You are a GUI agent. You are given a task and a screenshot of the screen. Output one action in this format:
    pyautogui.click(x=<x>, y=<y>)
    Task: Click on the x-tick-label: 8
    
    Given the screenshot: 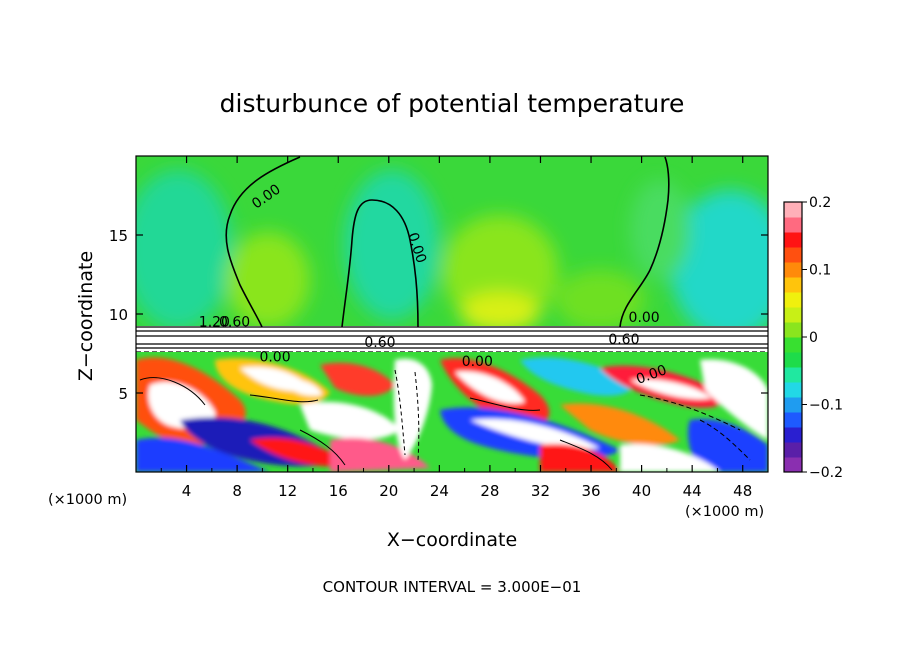 What is the action you would take?
    pyautogui.click(x=237, y=491)
    